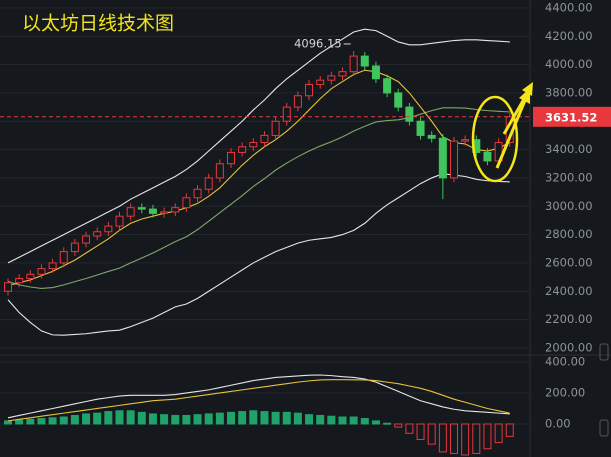  What do you see at coordinates (98, 24) in the screenshot?
I see `chart-title: 以太坊日线技术图` at bounding box center [98, 24].